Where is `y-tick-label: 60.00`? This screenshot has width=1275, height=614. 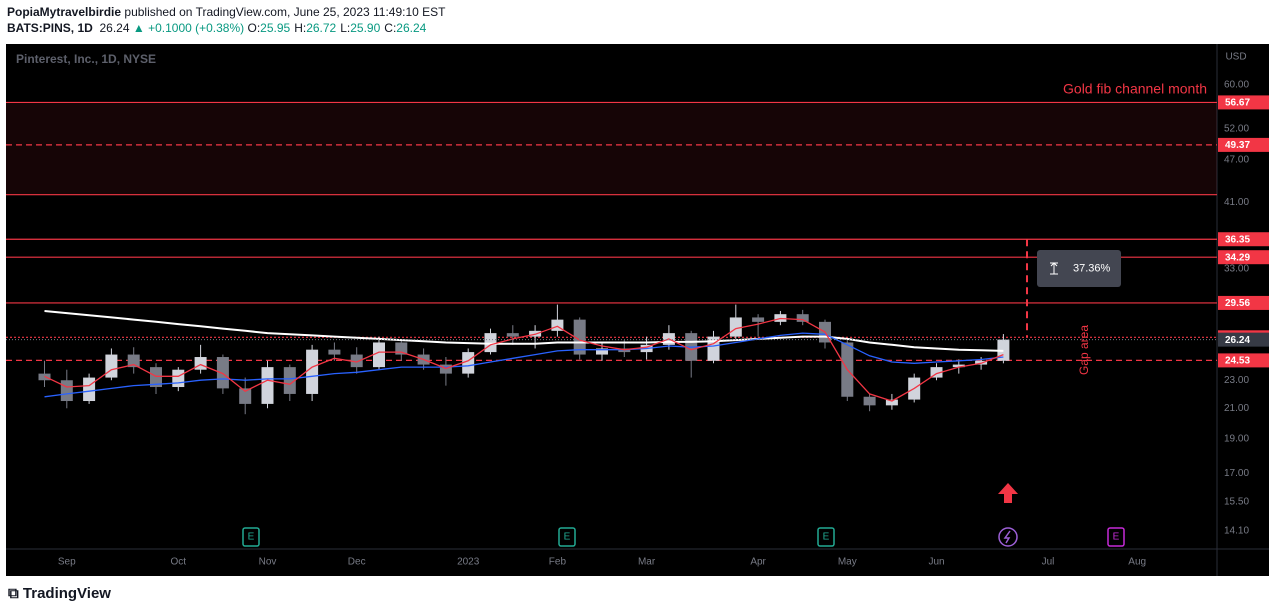
y-tick-label: 60.00 is located at coordinates (1236, 84).